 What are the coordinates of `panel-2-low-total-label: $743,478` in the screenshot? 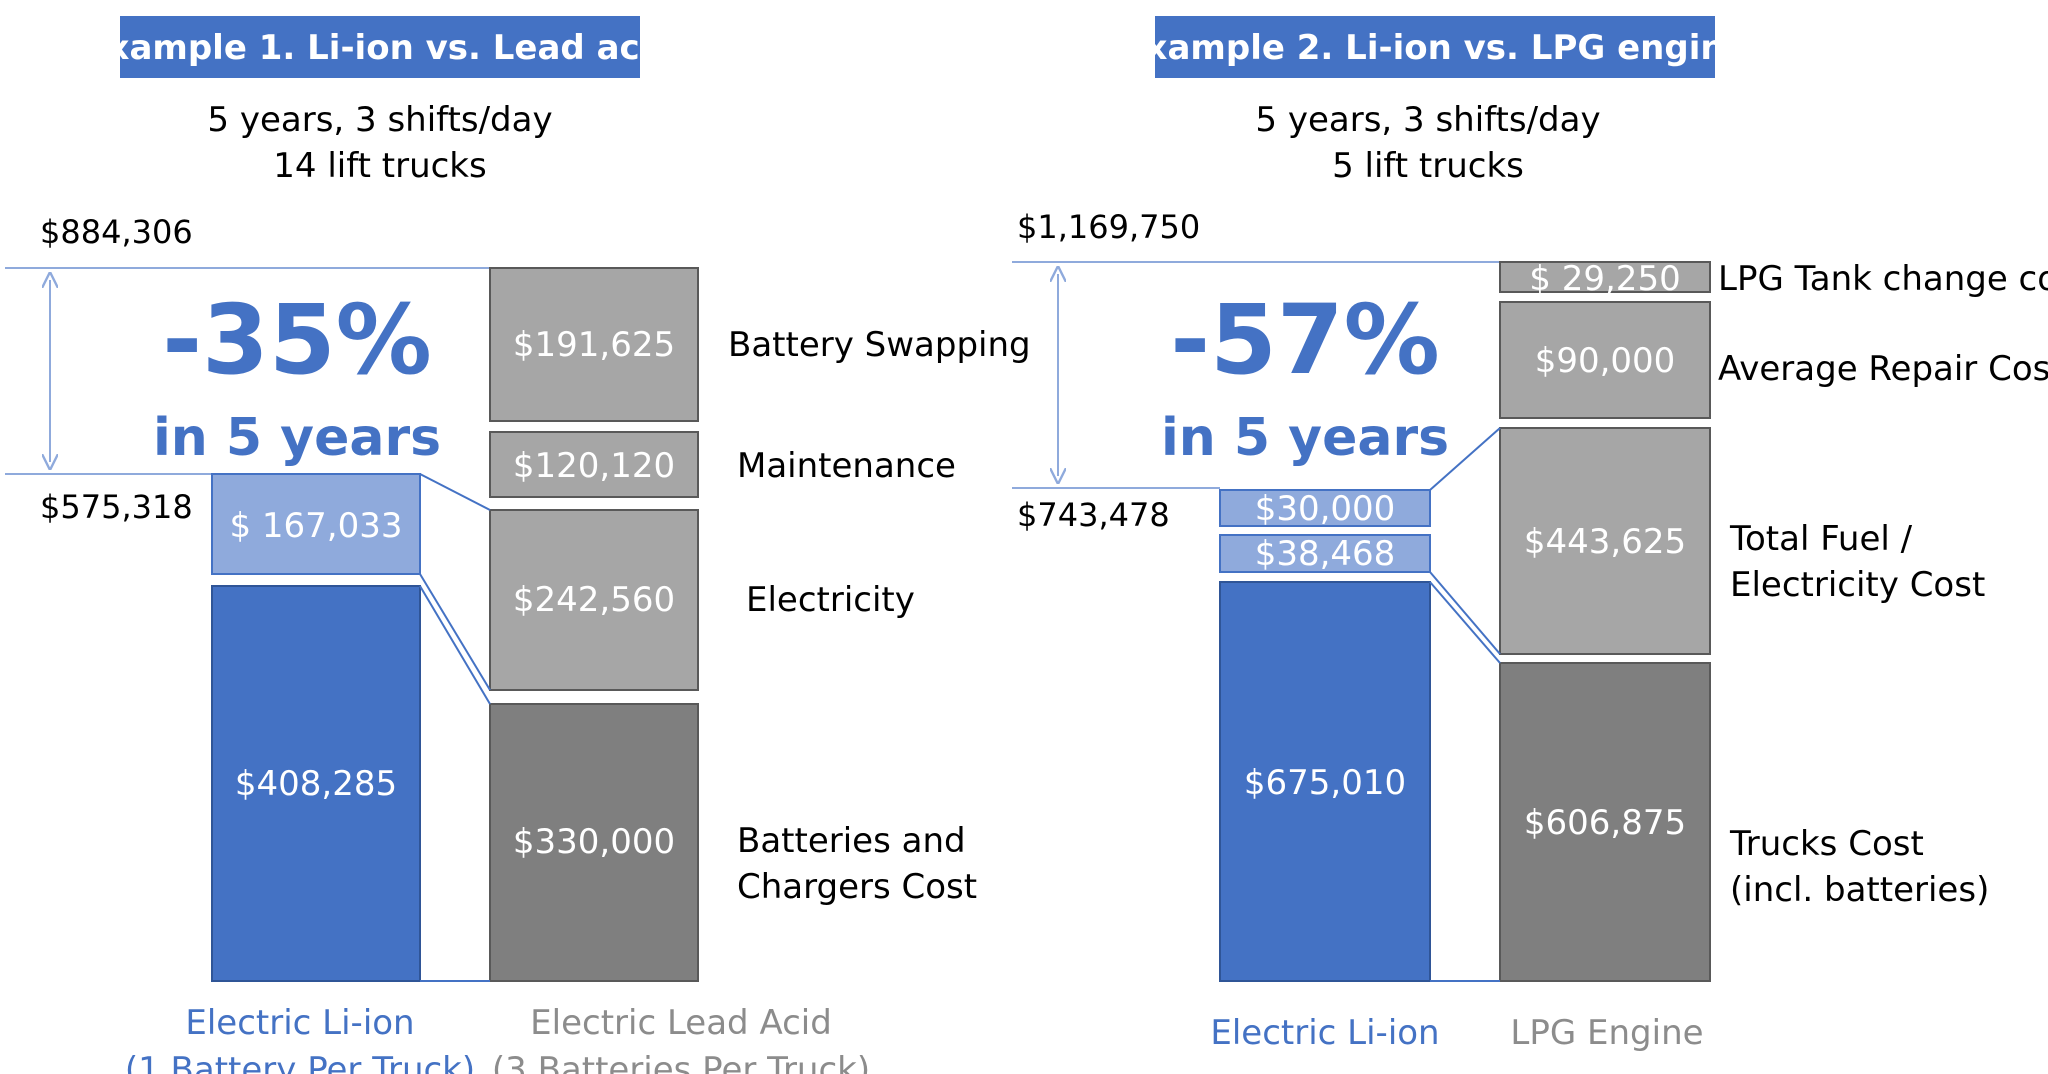 It's located at (1093, 515).